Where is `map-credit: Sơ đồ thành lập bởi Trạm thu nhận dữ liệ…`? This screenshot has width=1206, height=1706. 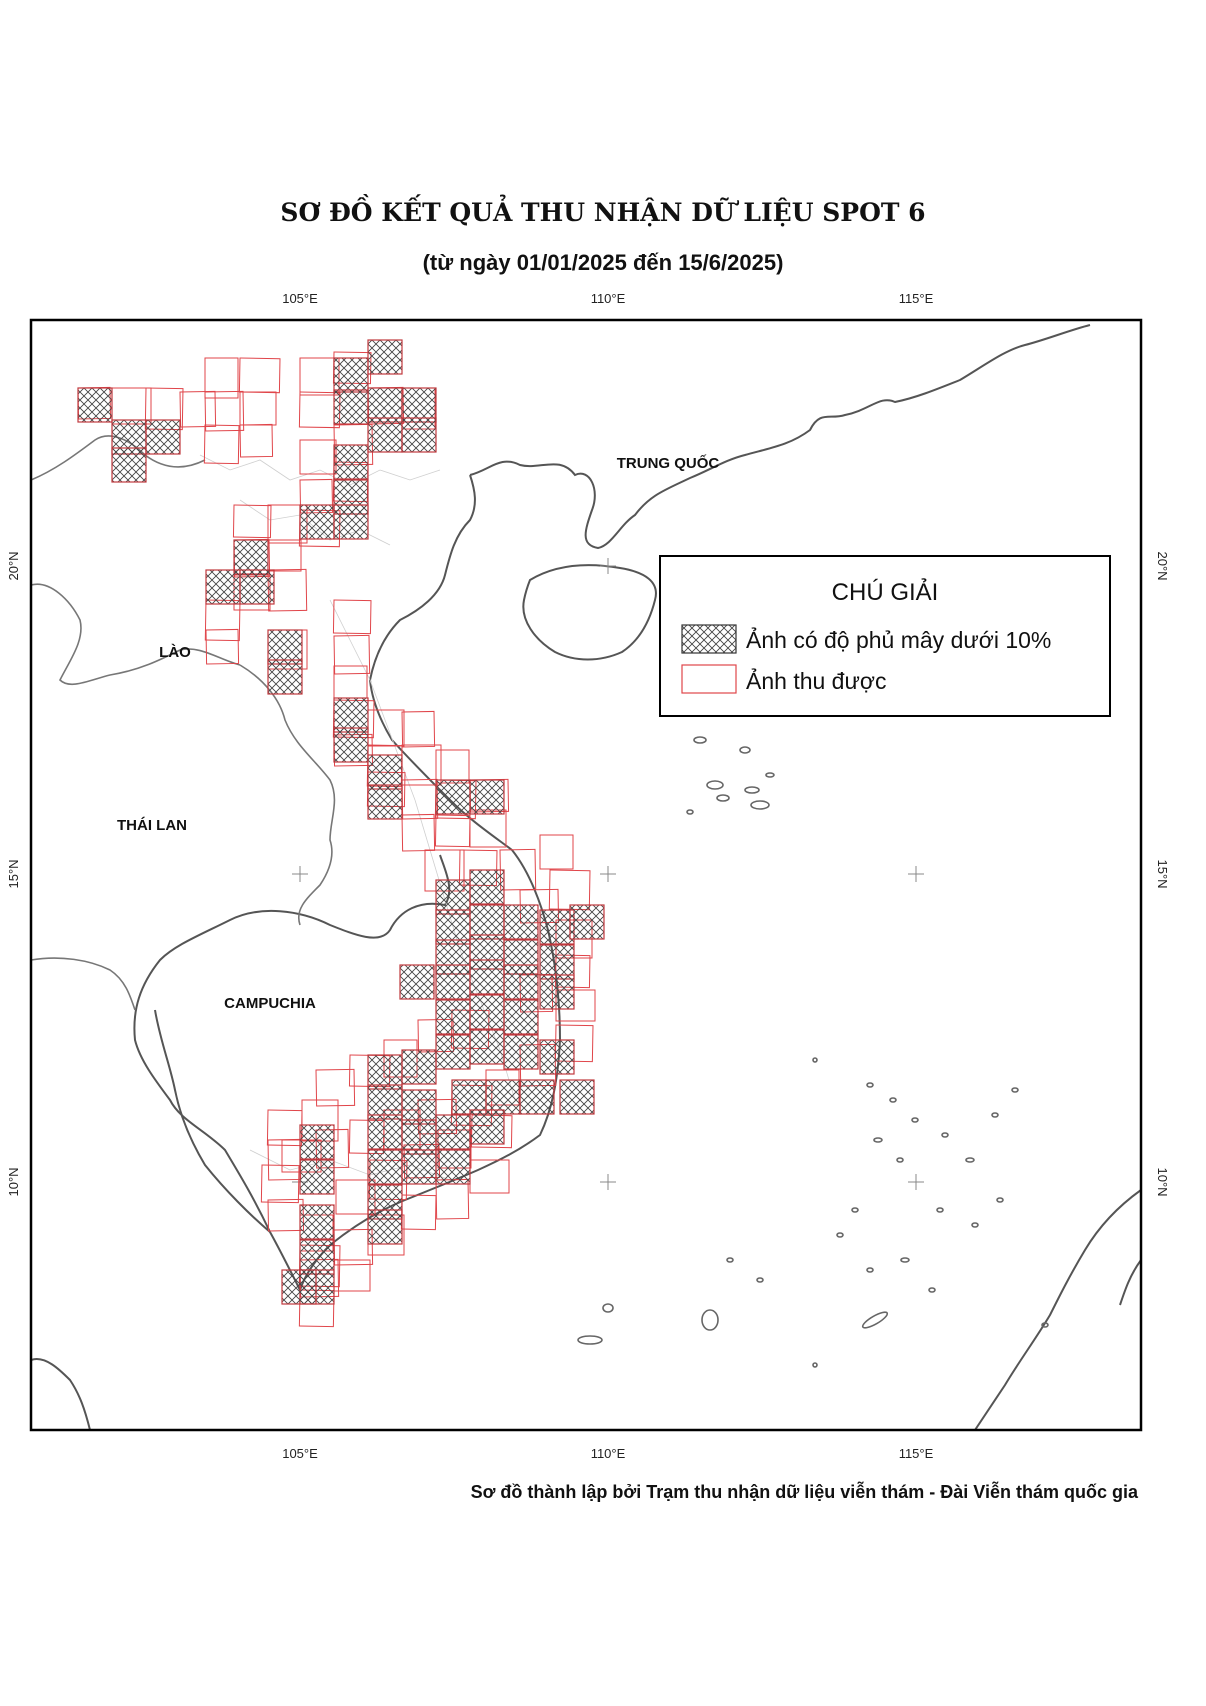
map-credit: Sơ đồ thành lập bởi Trạm thu nhận dữ liệ… is located at coordinates (804, 1492).